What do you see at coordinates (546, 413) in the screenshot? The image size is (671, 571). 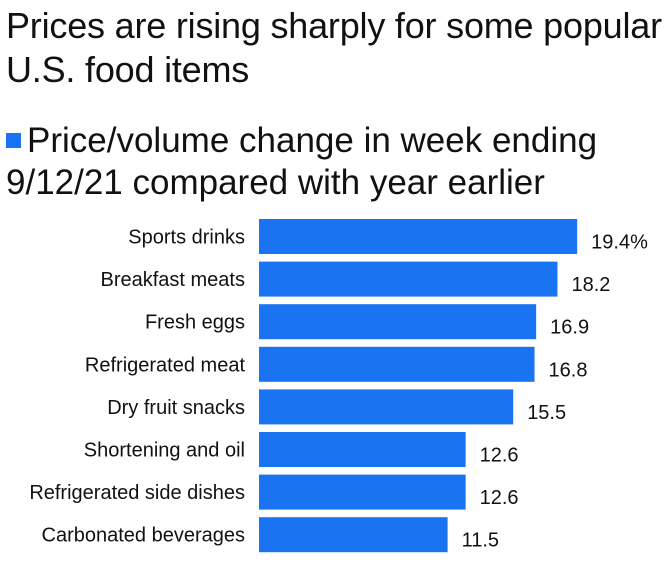 I see `value-label: 15.5` at bounding box center [546, 413].